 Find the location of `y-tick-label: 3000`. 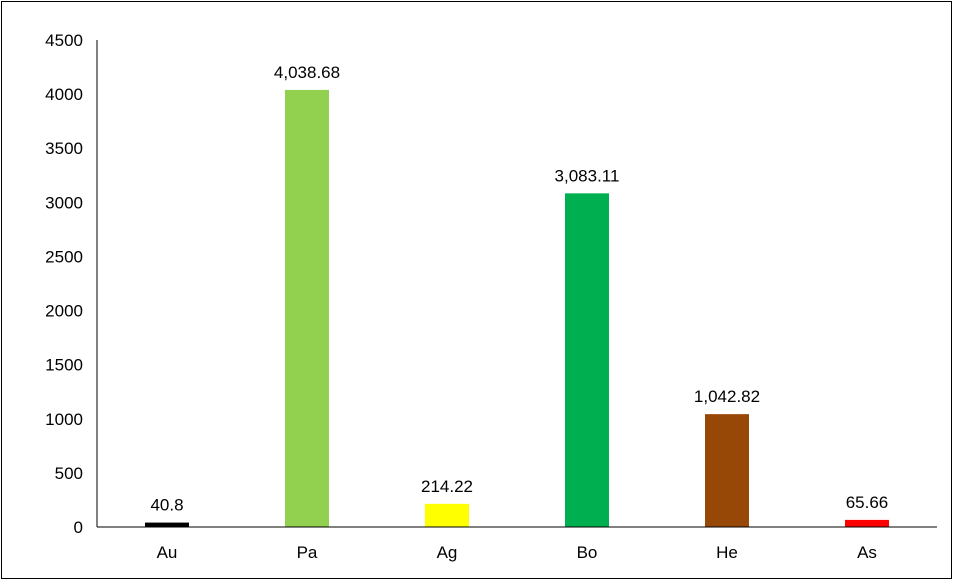

y-tick-label: 3000 is located at coordinates (64, 202).